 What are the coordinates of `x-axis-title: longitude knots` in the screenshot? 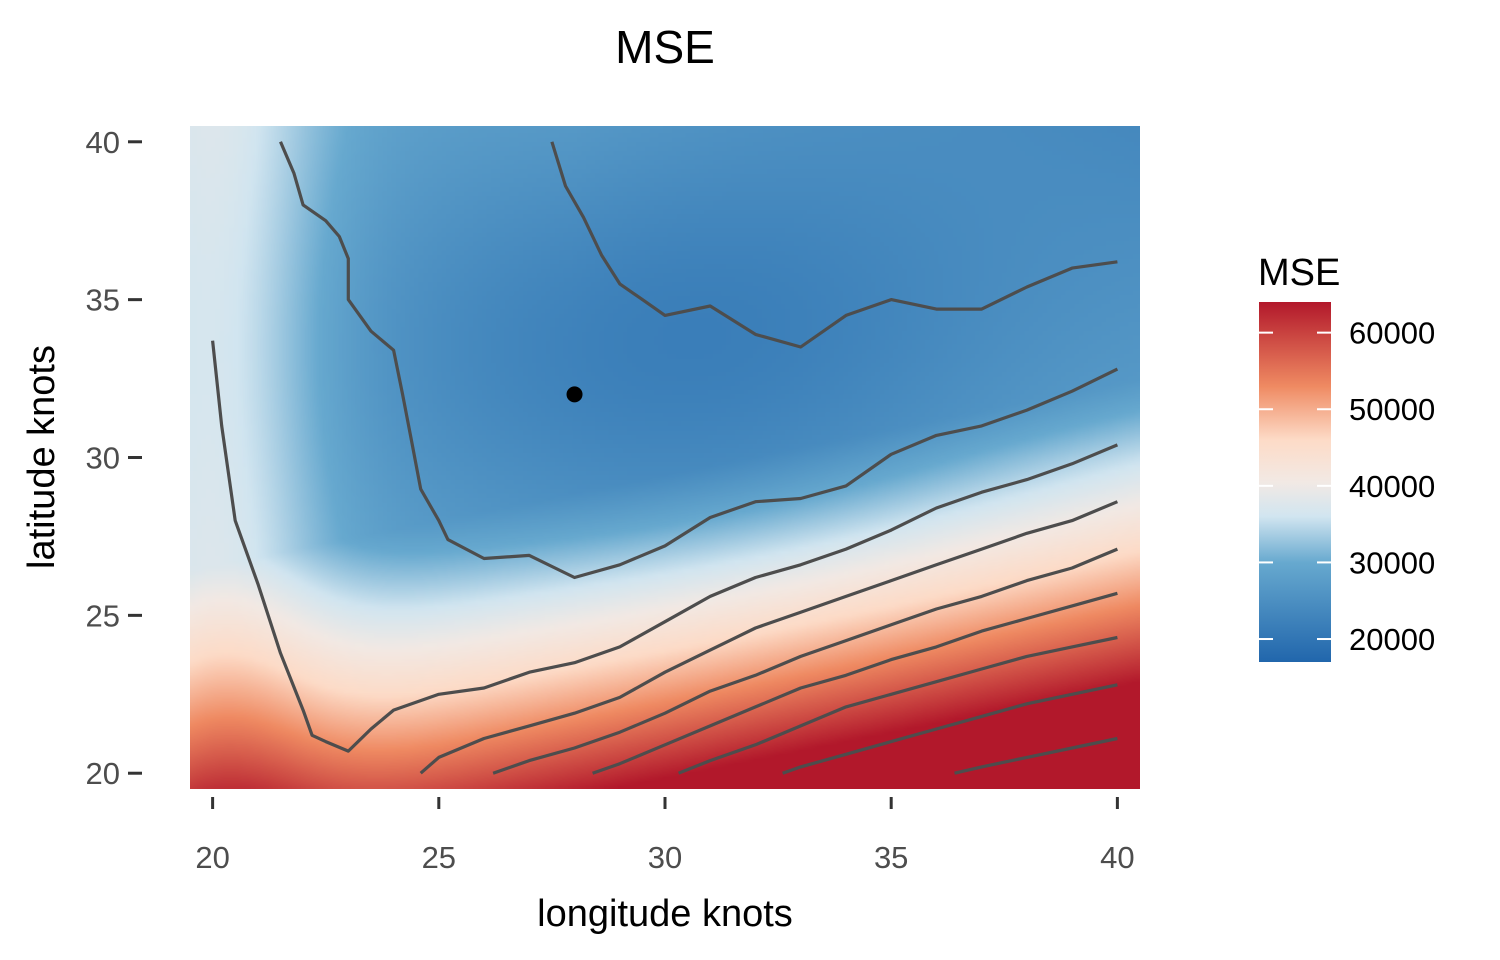 It's located at (665, 914).